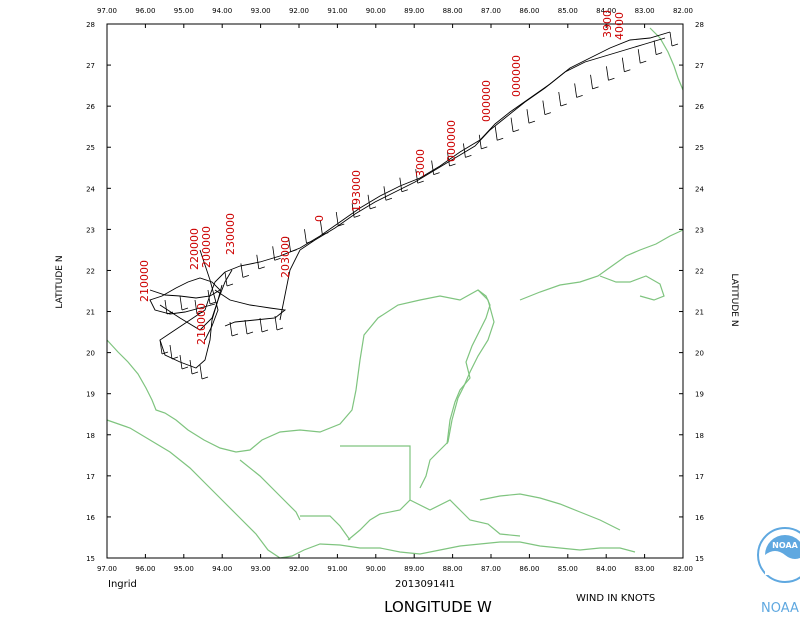 The height and width of the screenshot is (640, 800). What do you see at coordinates (785, 545) in the screenshot?
I see `noaa-logo-inner-text: NOAA` at bounding box center [785, 545].